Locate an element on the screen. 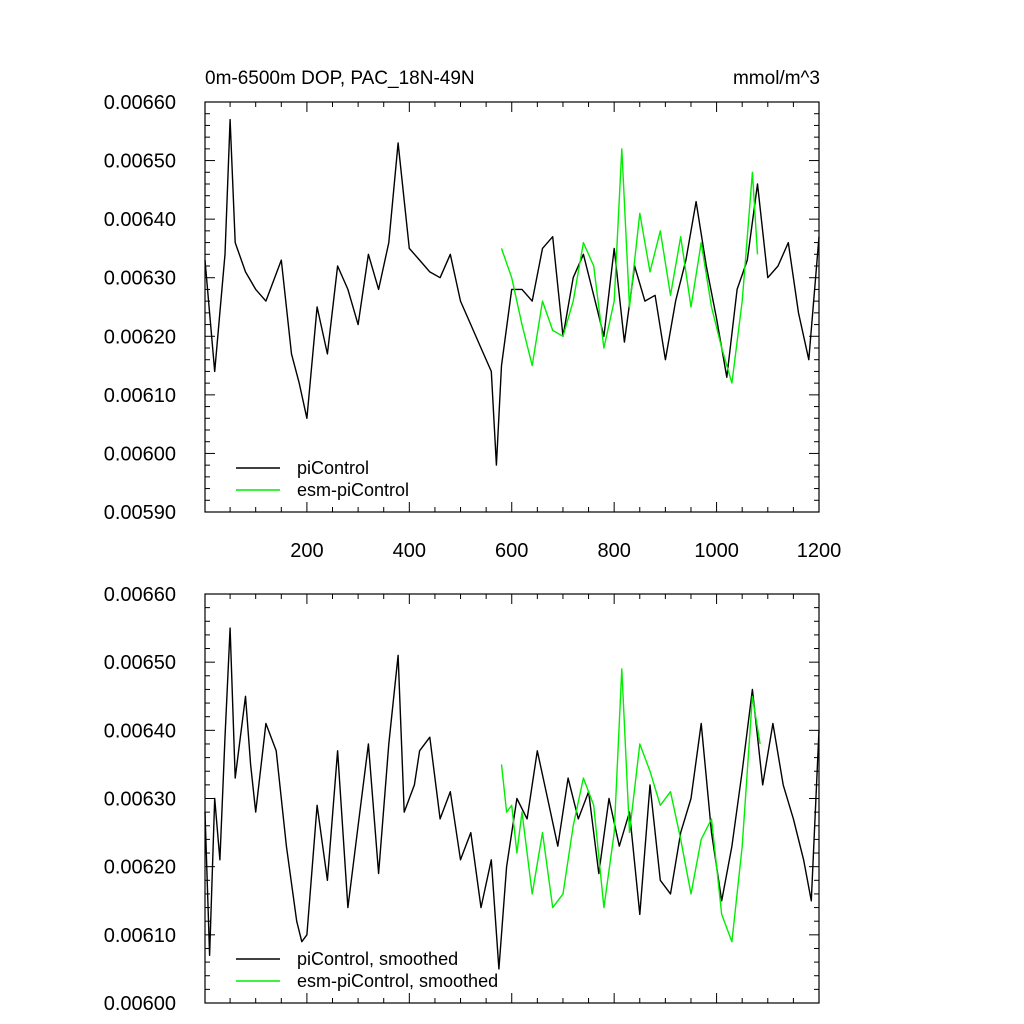  top-y-tick-label: 0.00650 is located at coordinates (140, 162).